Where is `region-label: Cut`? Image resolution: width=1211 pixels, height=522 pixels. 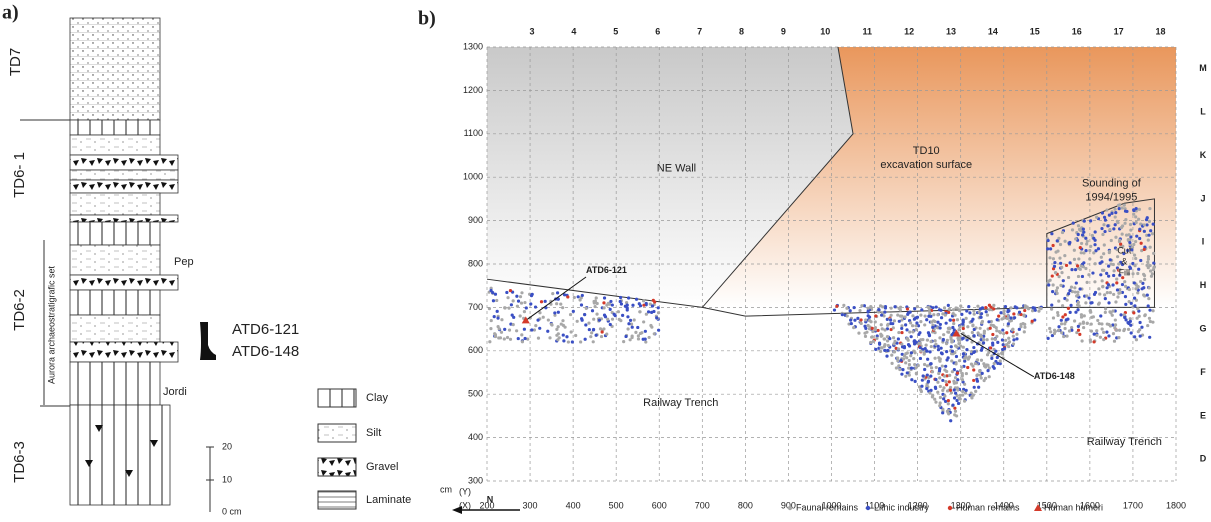
region-label: Cut is located at coordinates (1124, 250).